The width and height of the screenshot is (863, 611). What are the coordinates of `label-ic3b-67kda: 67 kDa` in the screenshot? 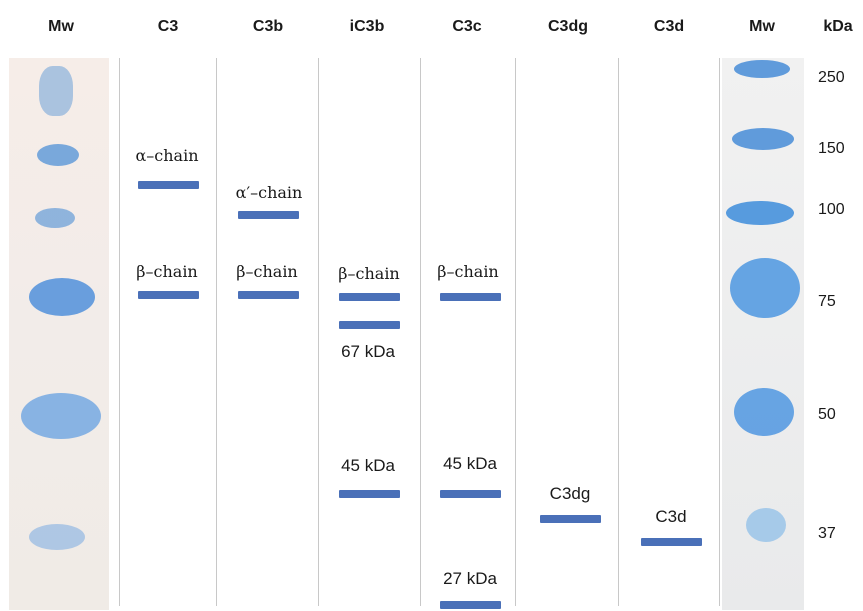 It's located at (368, 351).